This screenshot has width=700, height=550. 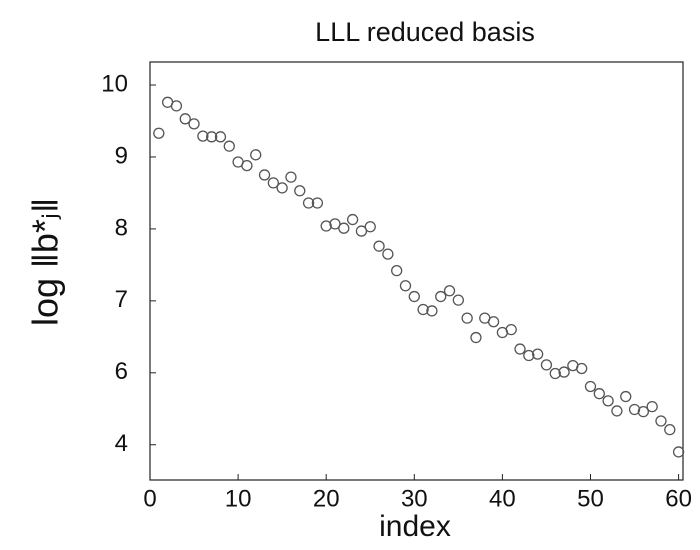 What do you see at coordinates (121, 227) in the screenshot?
I see `y-tick-label: 8` at bounding box center [121, 227].